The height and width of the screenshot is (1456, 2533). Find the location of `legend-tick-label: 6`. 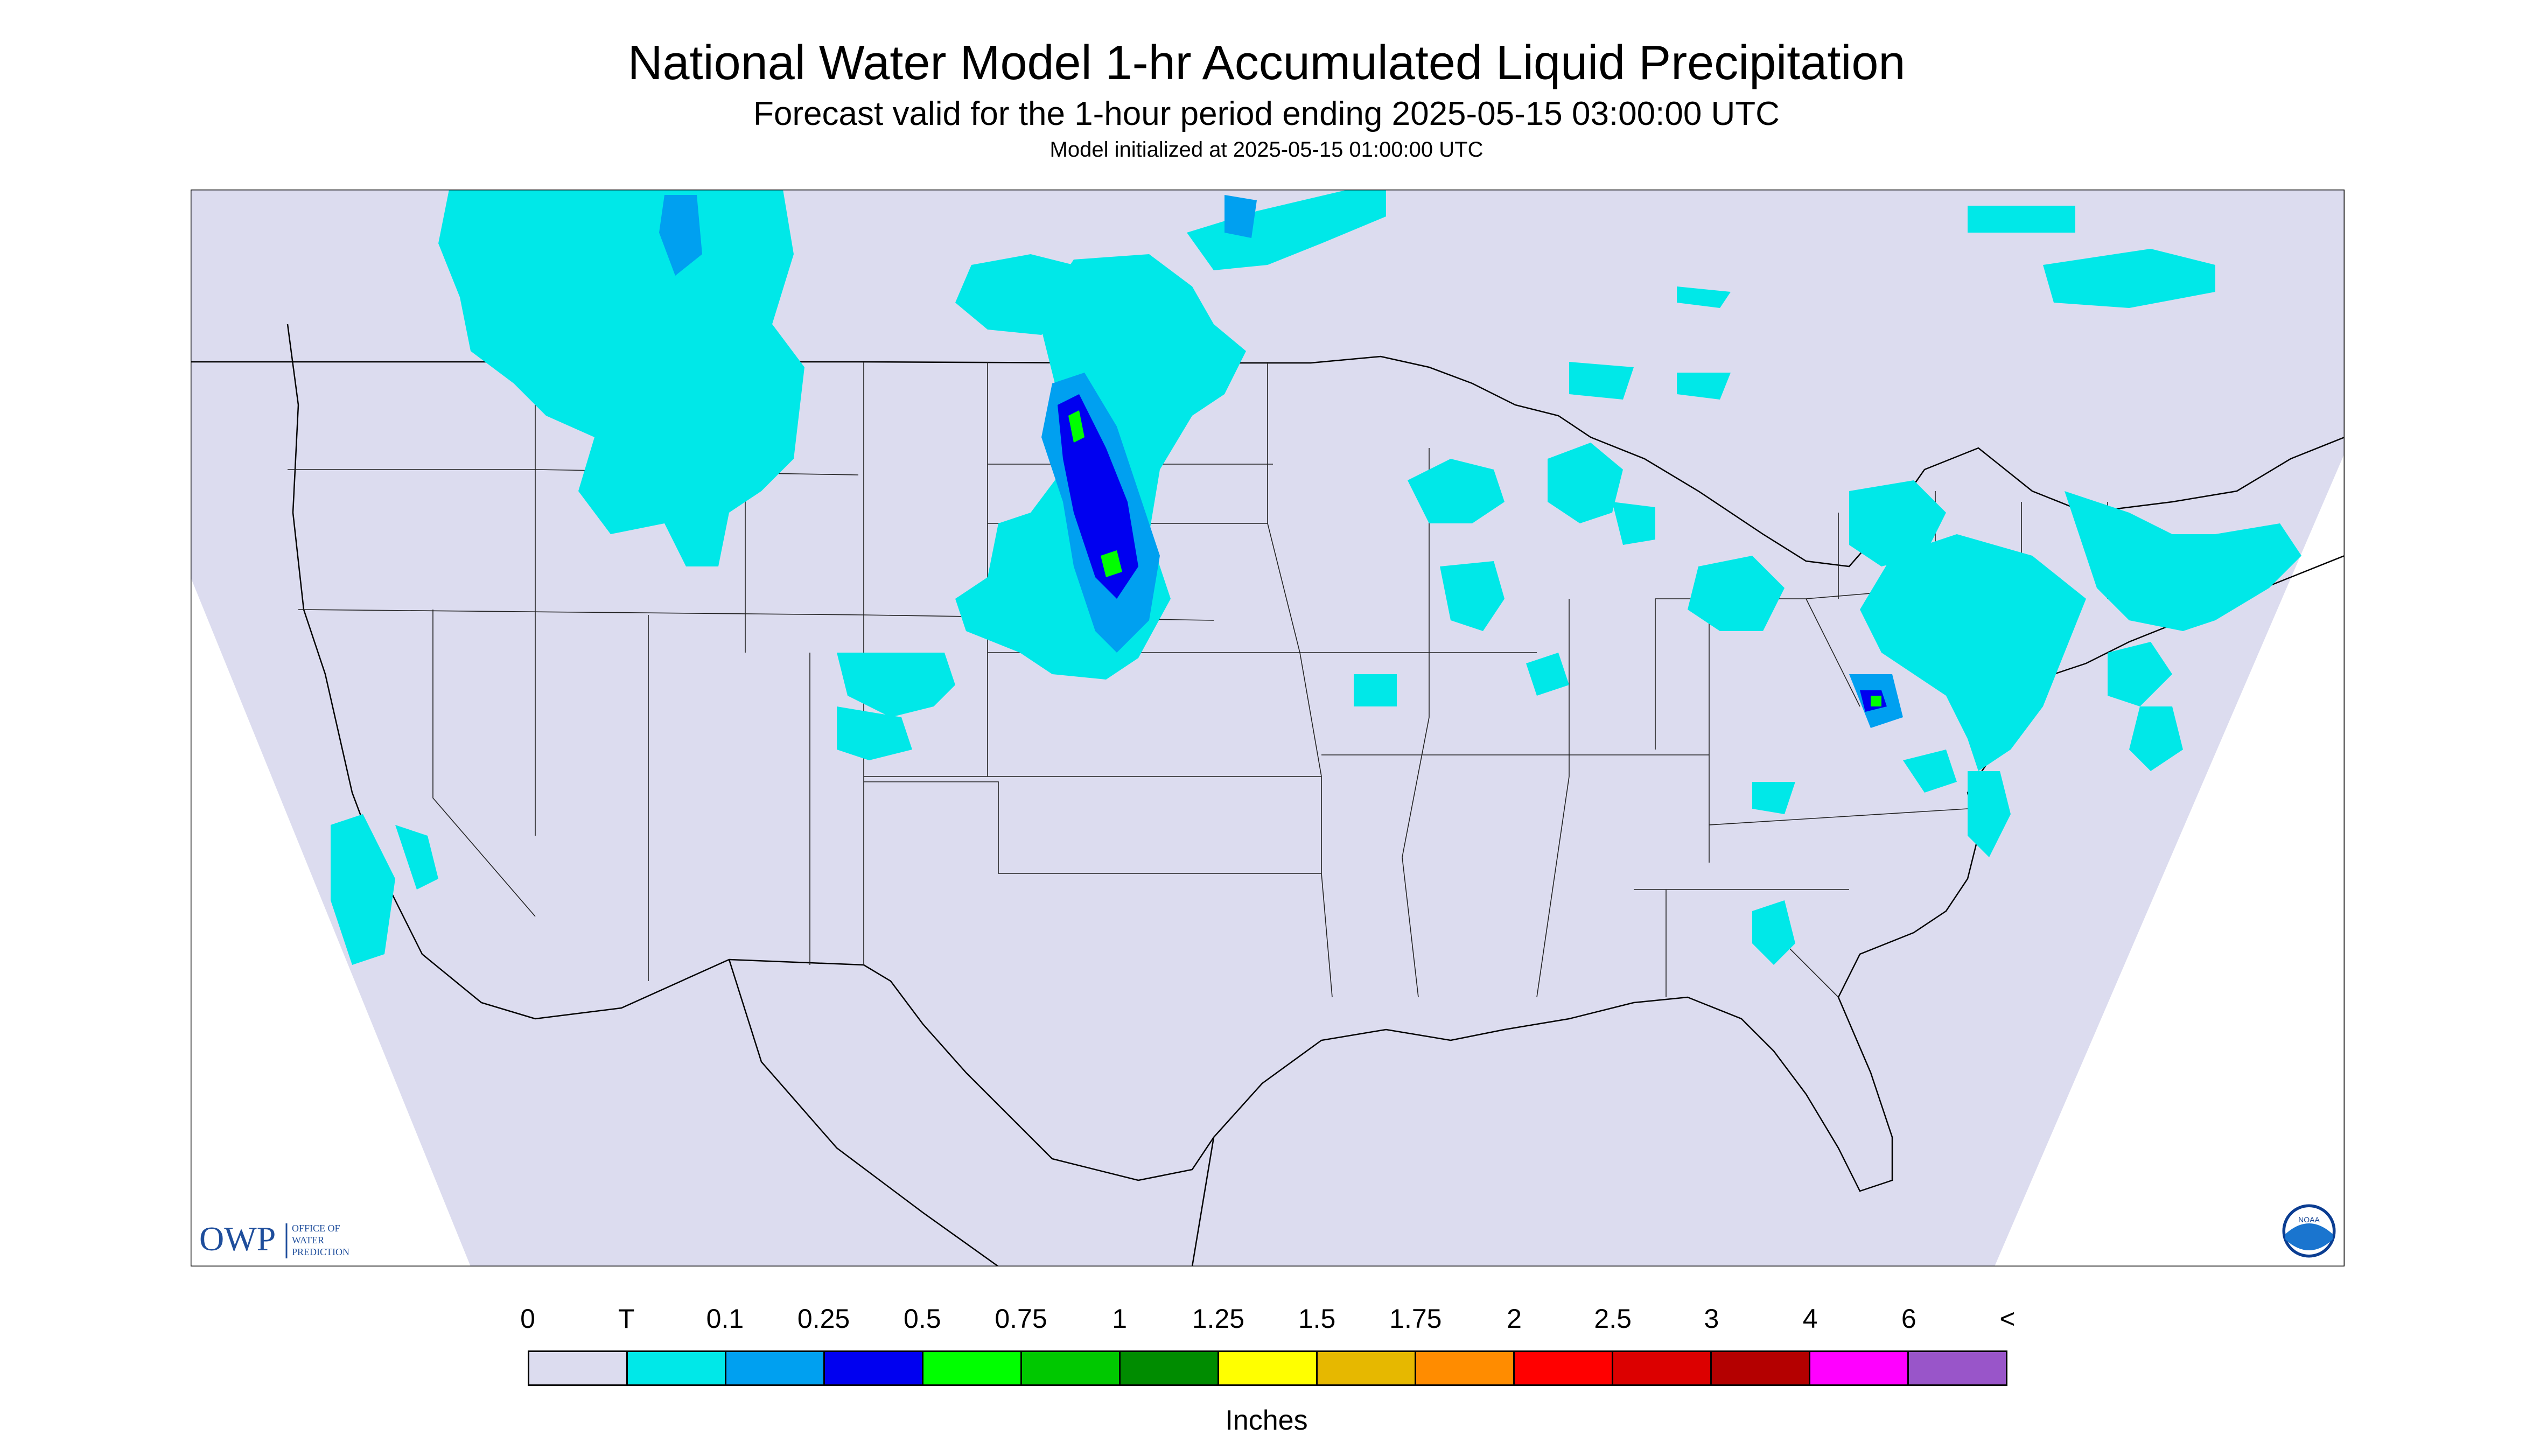

legend-tick-label: 6 is located at coordinates (1909, 1319).